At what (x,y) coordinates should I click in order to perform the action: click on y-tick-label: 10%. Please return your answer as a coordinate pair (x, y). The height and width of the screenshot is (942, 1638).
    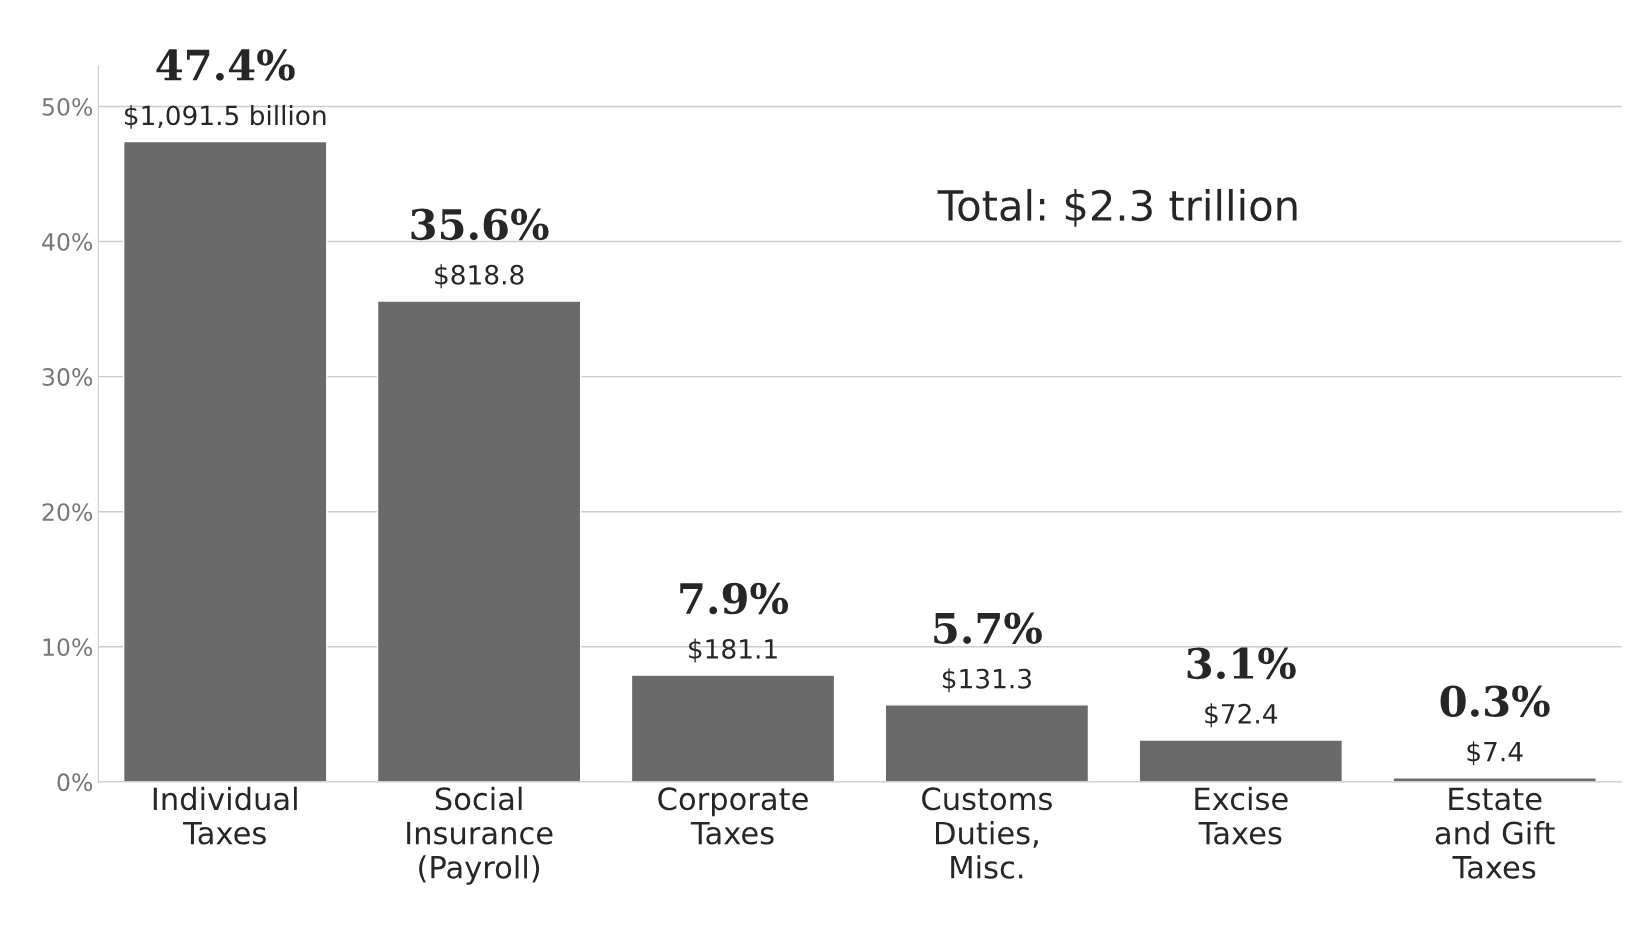
    Looking at the image, I should click on (68, 647).